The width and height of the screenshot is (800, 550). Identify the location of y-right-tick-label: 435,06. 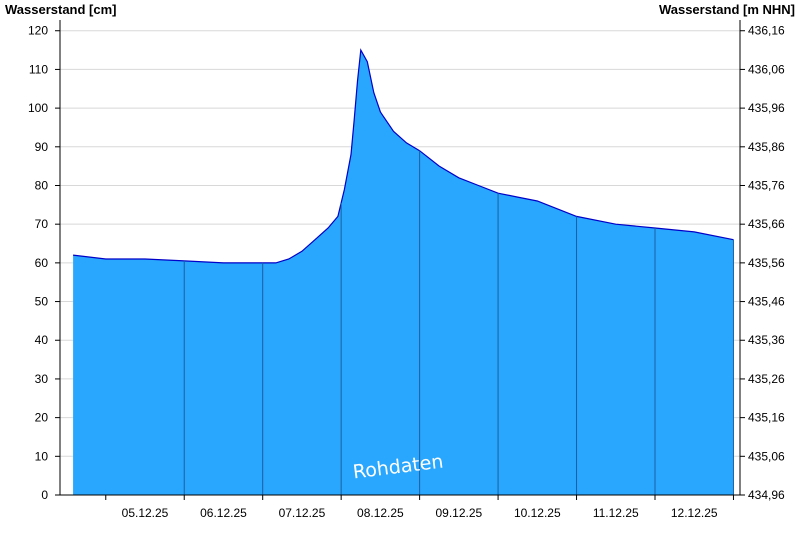
(766, 456).